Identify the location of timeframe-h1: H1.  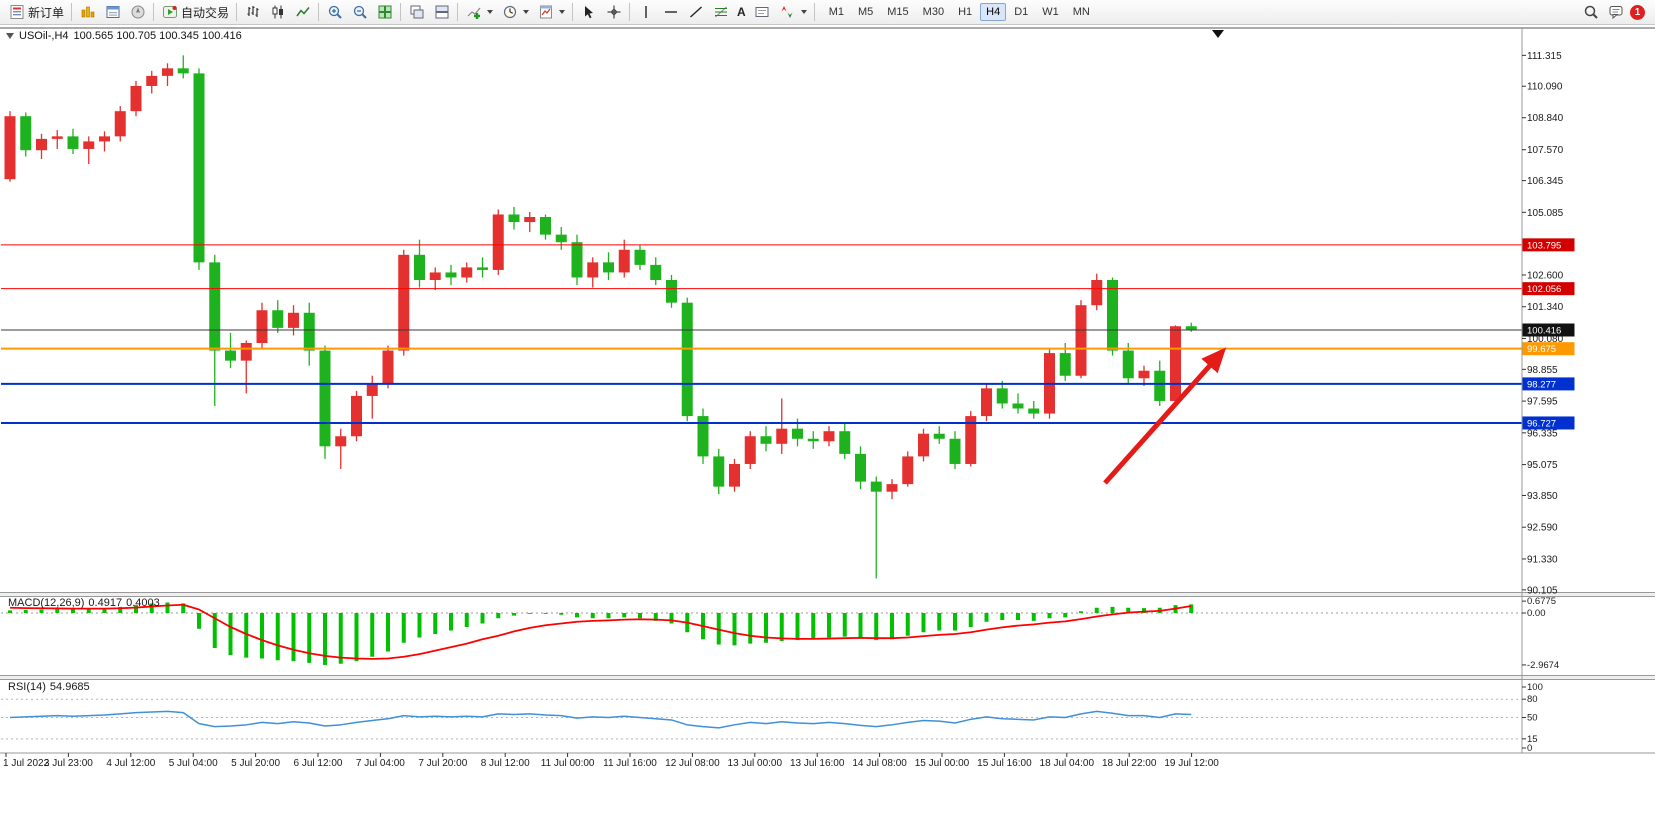
(965, 12).